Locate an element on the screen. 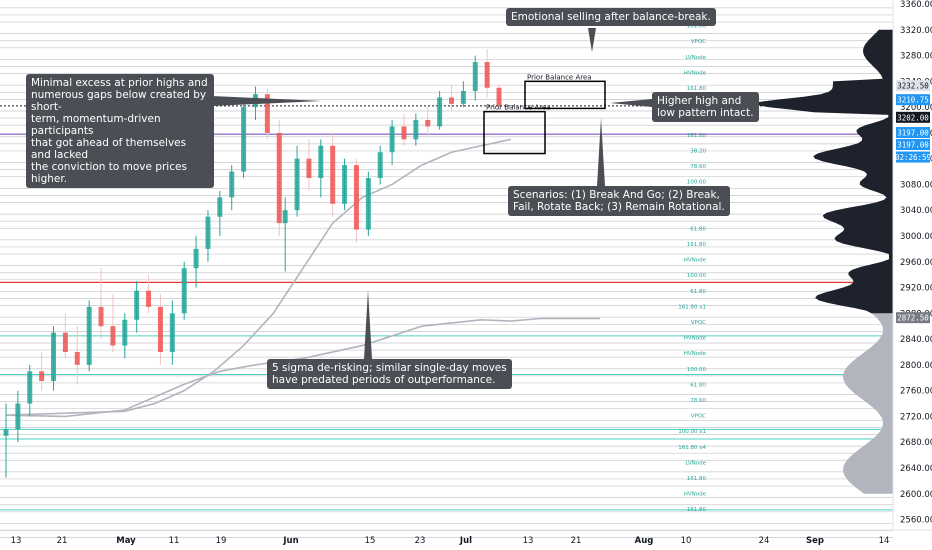 The image size is (932, 550). leader-higher-high is located at coordinates (631, 103).